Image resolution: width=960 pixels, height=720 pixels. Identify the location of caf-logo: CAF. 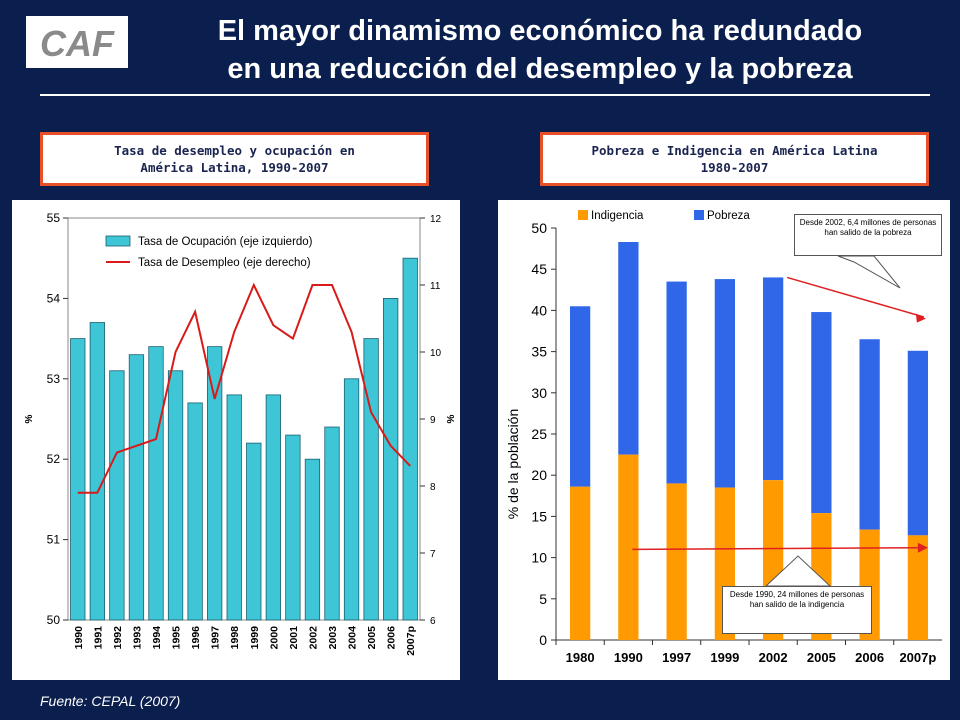
(77, 42).